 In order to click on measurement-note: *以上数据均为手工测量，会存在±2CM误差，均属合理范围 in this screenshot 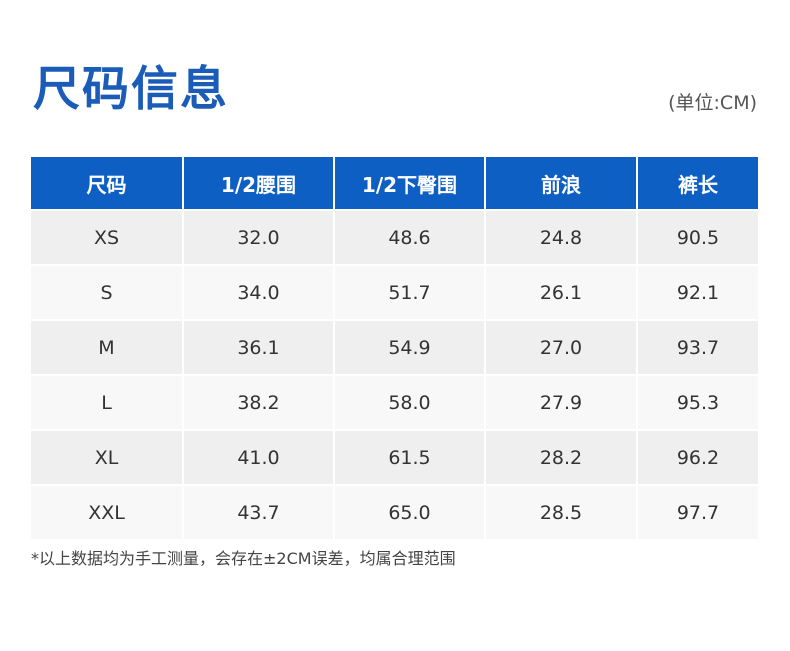, I will do `click(243, 558)`.